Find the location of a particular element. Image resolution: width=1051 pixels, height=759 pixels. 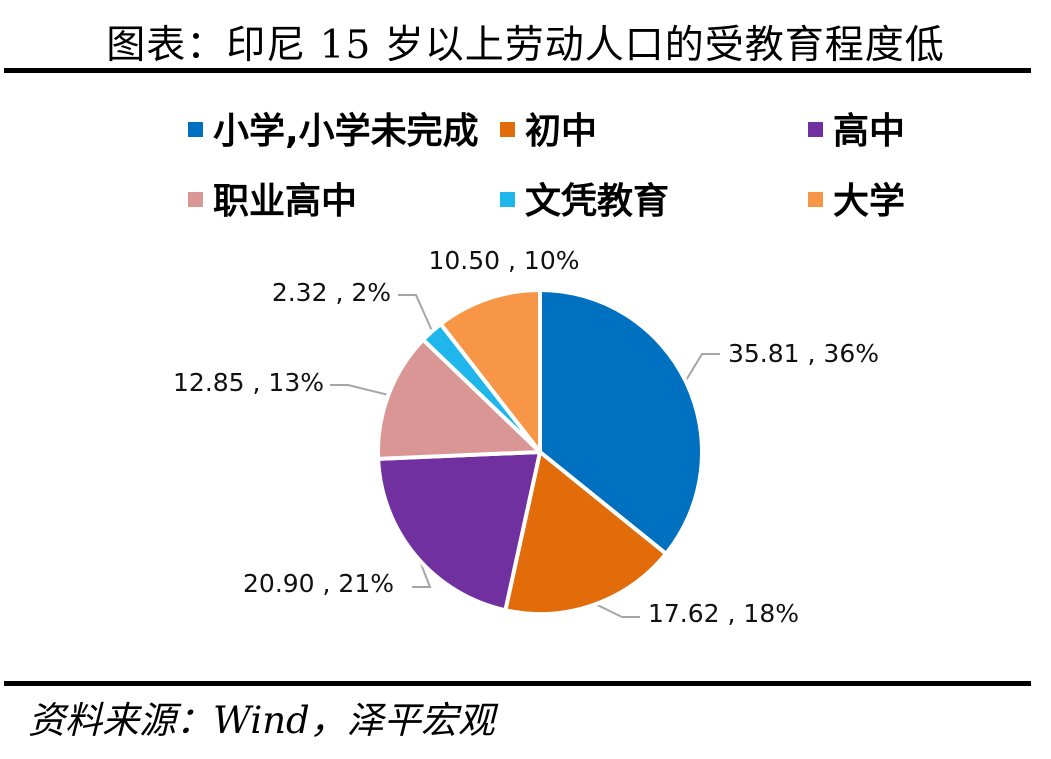

legend-label: 大学 is located at coordinates (869, 201).